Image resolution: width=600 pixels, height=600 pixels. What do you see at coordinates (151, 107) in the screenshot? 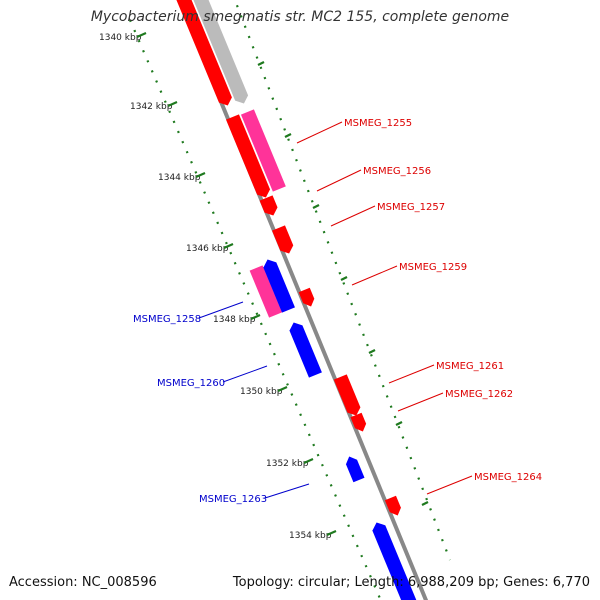
I see `ruler-tick-label: 1342 kbp` at bounding box center [151, 107].